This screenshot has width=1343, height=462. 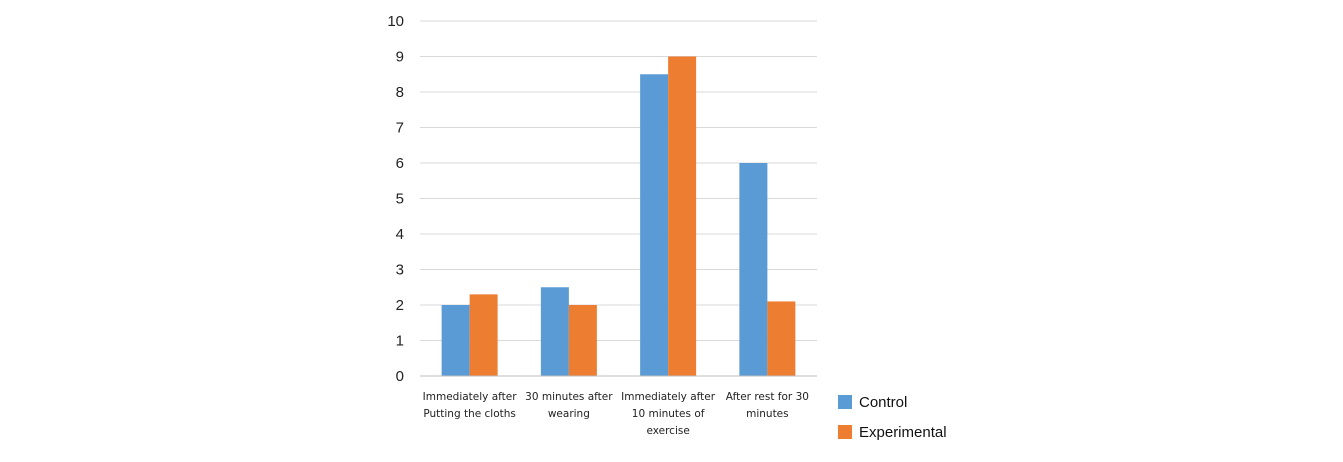 I want to click on legend-swatch-control, so click(x=845, y=402).